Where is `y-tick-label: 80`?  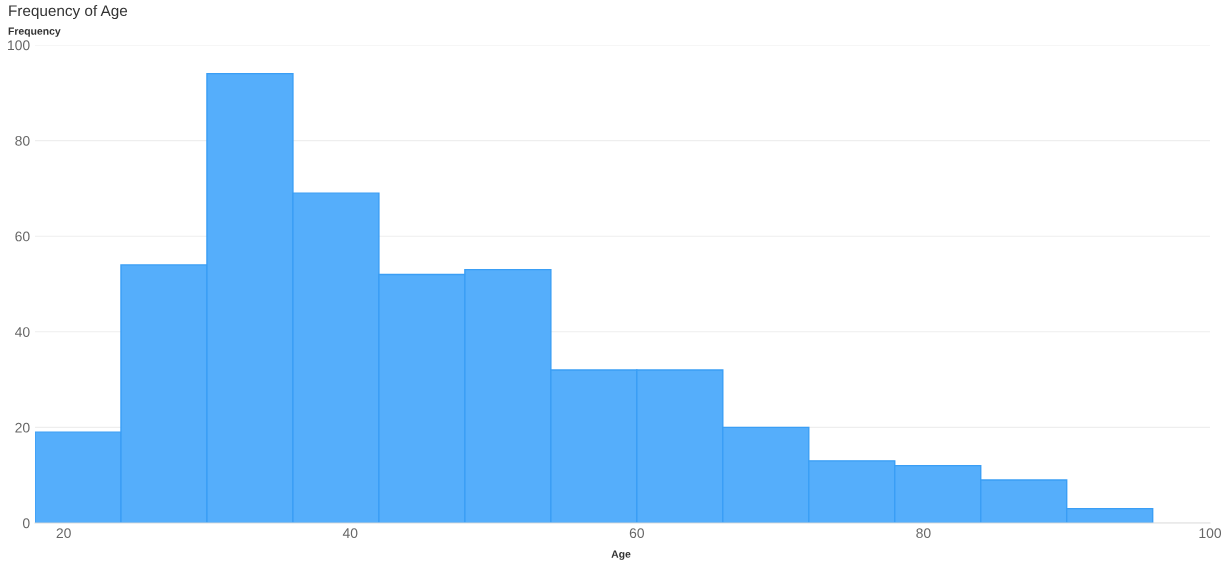
y-tick-label: 80 is located at coordinates (22, 140).